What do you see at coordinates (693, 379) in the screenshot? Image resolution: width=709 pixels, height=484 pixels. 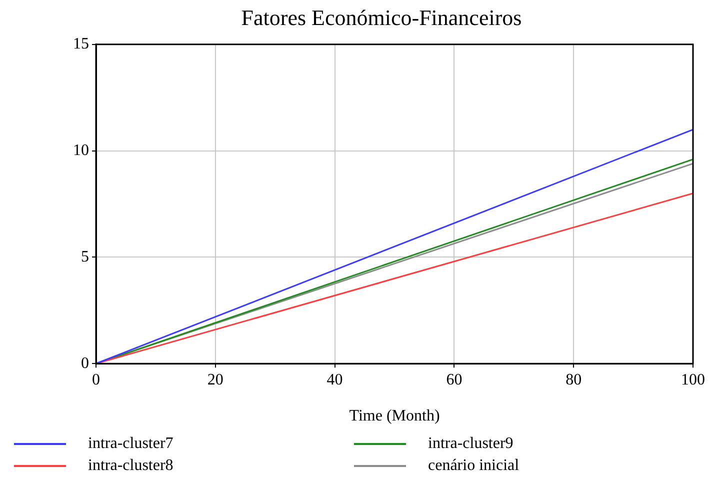 I see `x-tick-label: 100` at bounding box center [693, 379].